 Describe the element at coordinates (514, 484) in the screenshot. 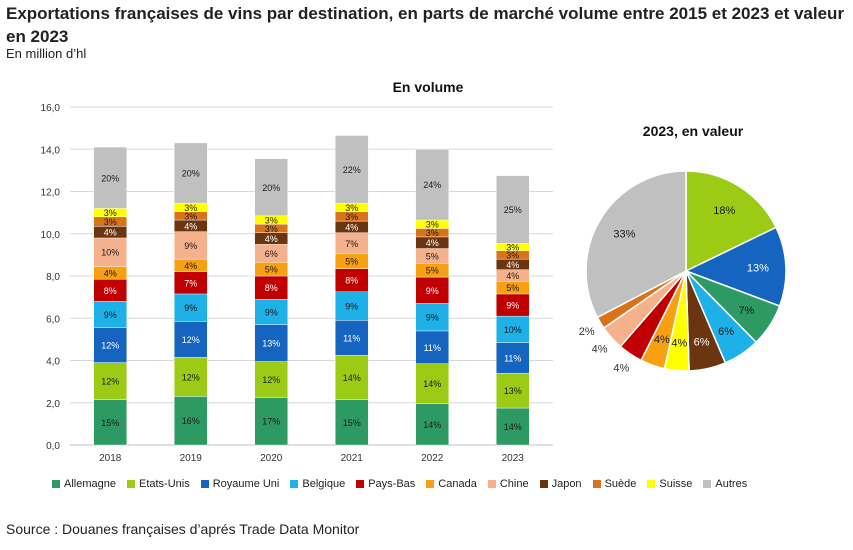

I see `legend-label: Chine` at that location.